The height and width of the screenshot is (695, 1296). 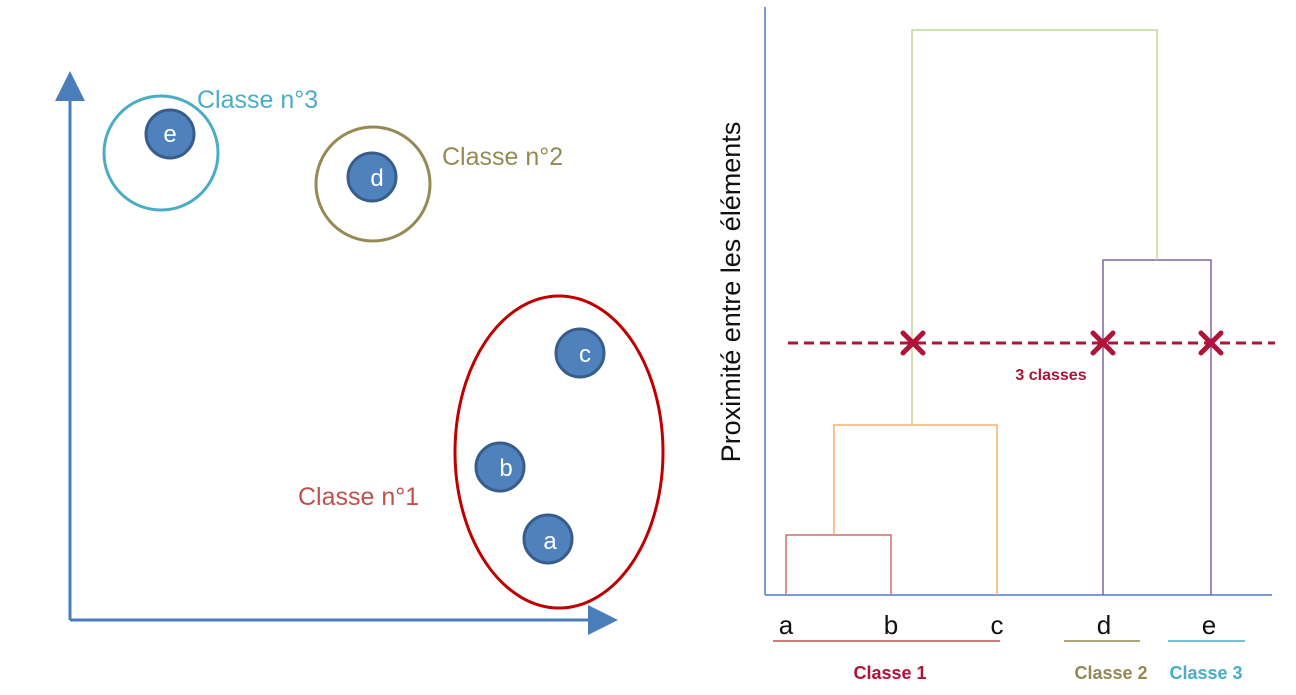 What do you see at coordinates (1205, 673) in the screenshot?
I see `bottom-class3-label: Classe 3` at bounding box center [1205, 673].